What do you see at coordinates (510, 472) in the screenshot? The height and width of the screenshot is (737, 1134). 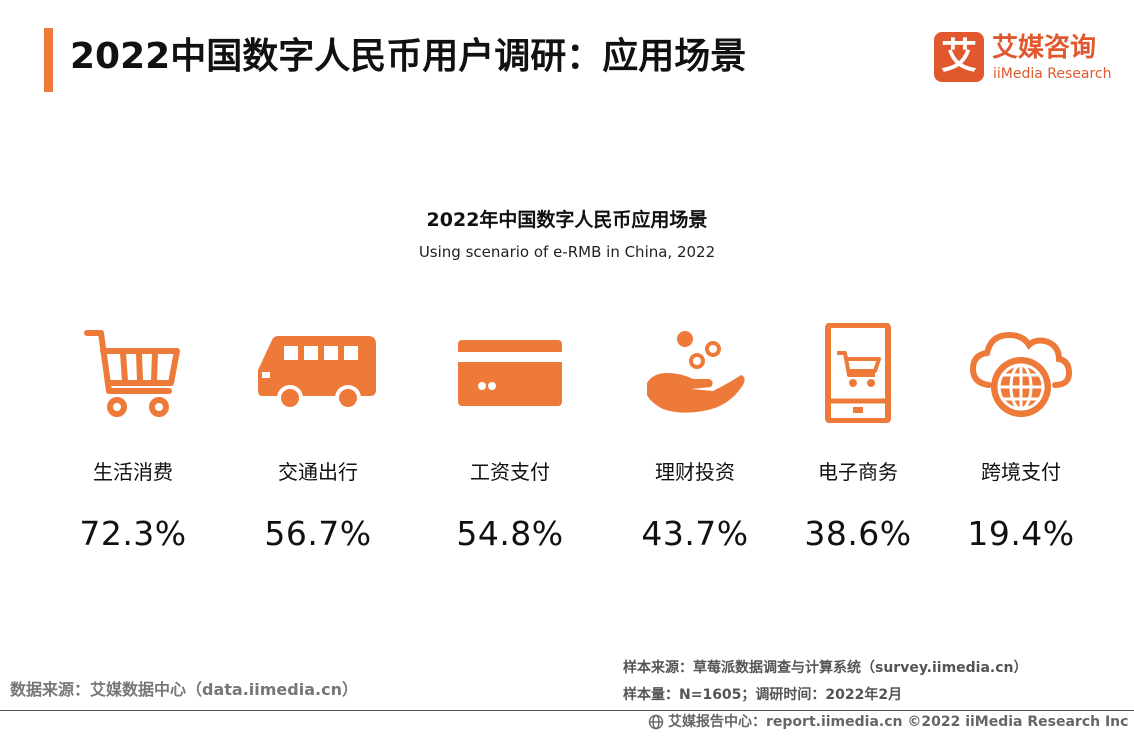 I see `scenario-label: 工资支付` at bounding box center [510, 472].